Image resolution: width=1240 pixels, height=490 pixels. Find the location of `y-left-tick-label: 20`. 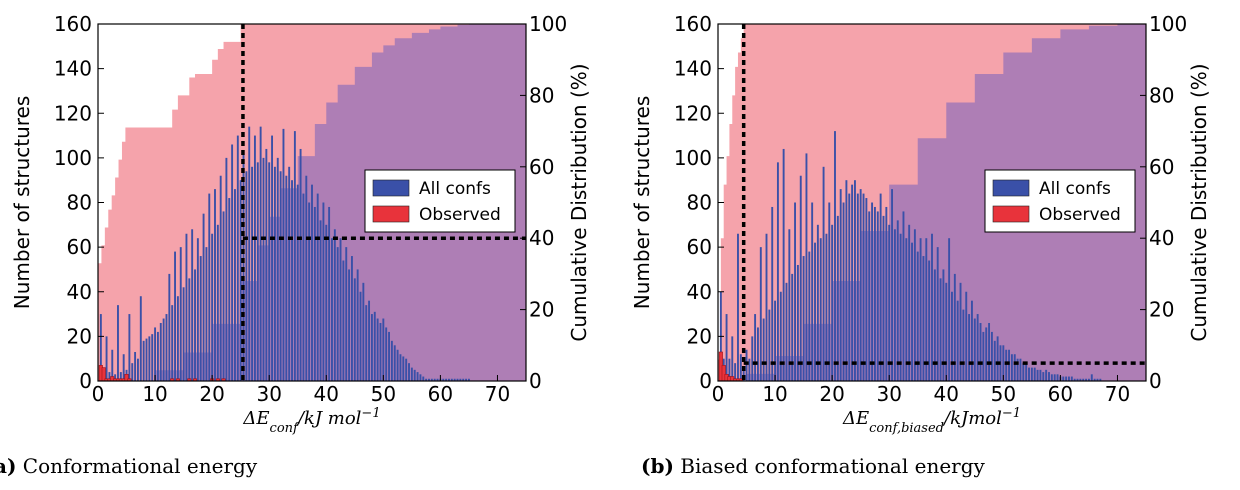

y-left-tick-label: 20 is located at coordinates (79, 336).